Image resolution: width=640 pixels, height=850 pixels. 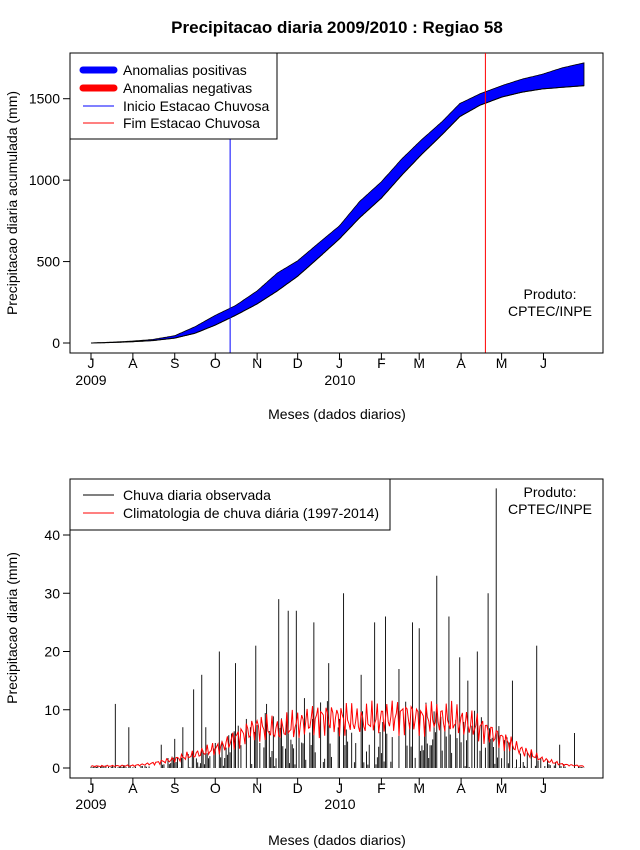 I want to click on top-y-tick-label: 1000, so click(x=44, y=180).